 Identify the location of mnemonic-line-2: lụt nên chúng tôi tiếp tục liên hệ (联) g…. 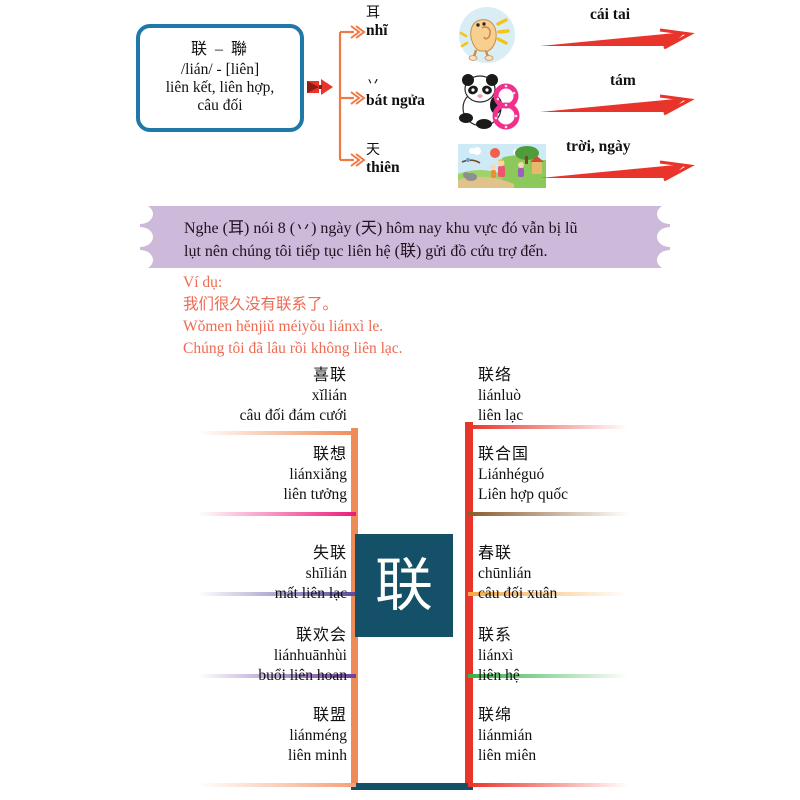
(366, 252).